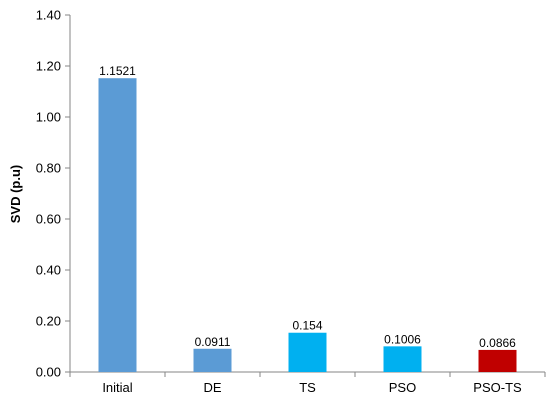 The image size is (550, 406). Describe the element at coordinates (48, 15) in the screenshot. I see `y-tick-label: 1.40` at that location.